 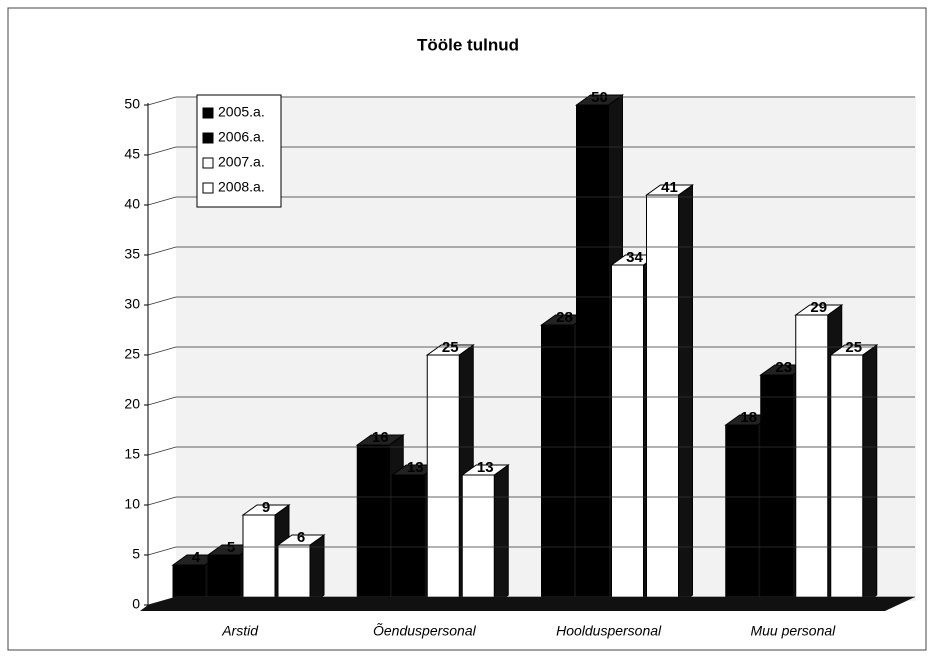 What do you see at coordinates (132, 154) in the screenshot?
I see `y-tick-label: 45` at bounding box center [132, 154].